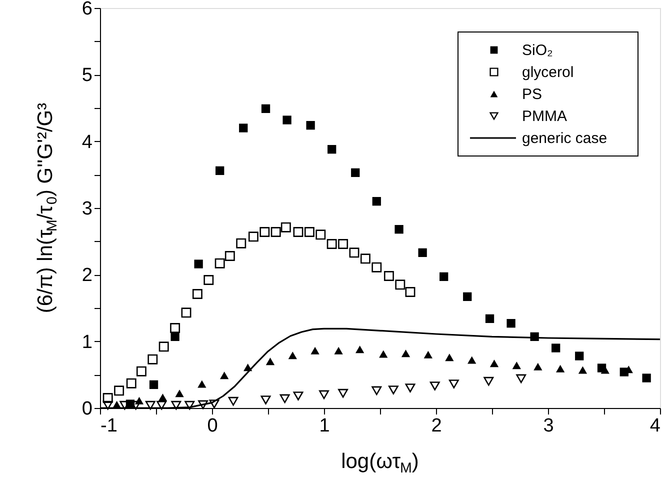  I want to click on y-axis-title: (6/π) ln(τM/τ0) G''G'²/G³, so click(47, 208).